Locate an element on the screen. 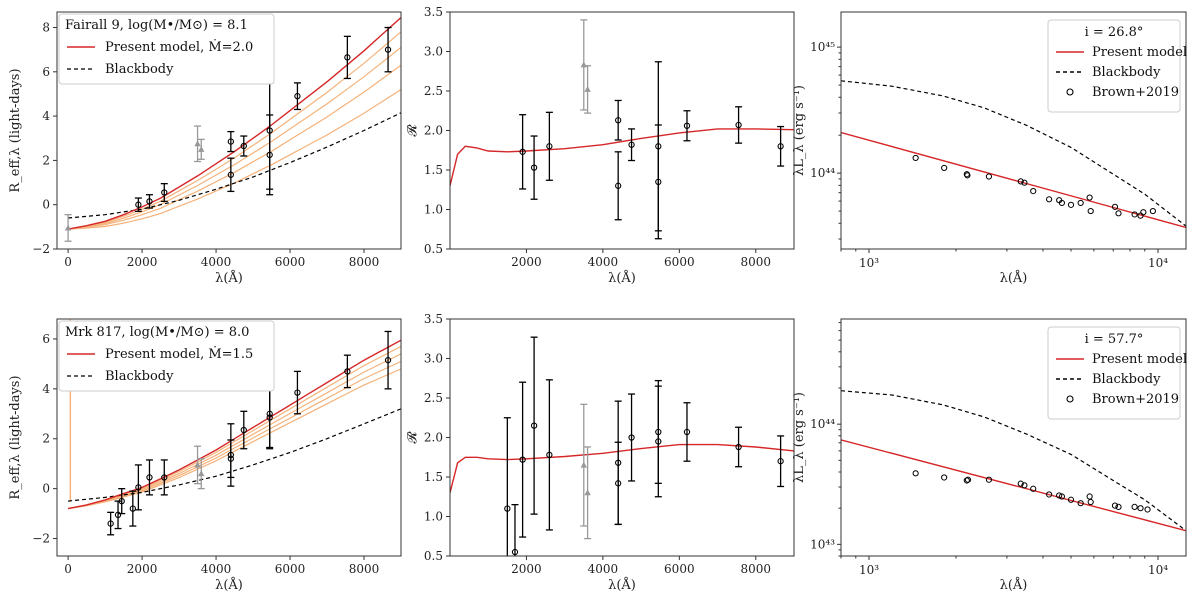 The height and width of the screenshot is (607, 1200). x-tick-label-1: 4000 is located at coordinates (603, 569).